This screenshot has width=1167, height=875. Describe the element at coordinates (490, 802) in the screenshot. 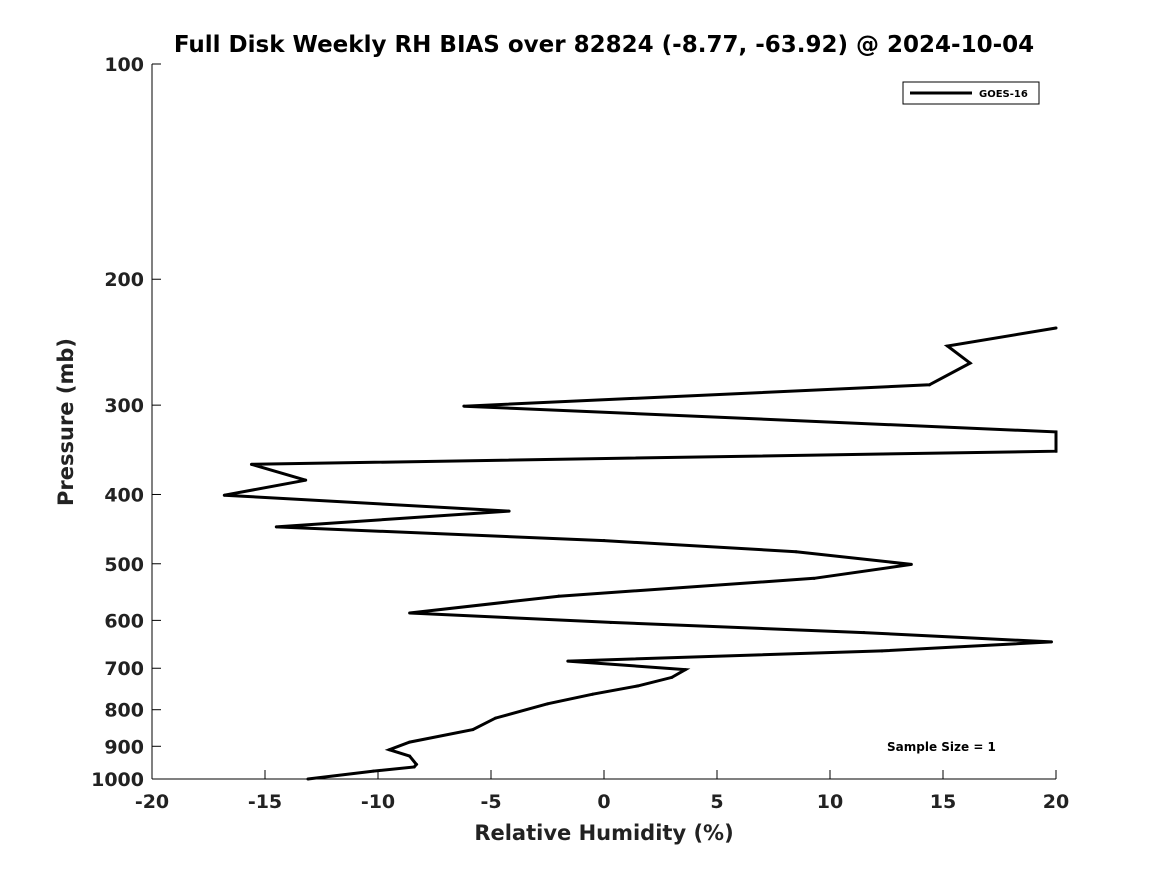

I see `x-tick-label: -5` at that location.